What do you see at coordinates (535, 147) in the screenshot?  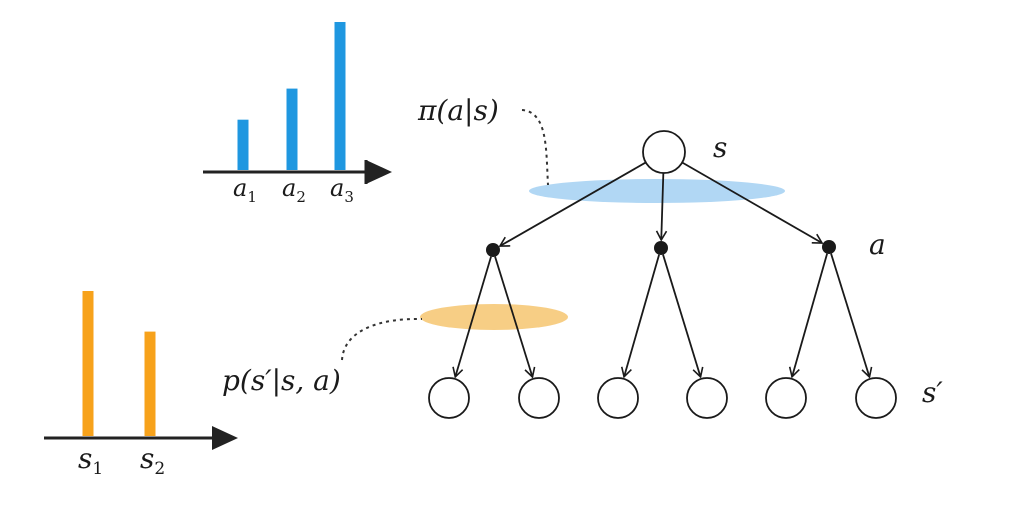 I see `policy-leader-line` at bounding box center [535, 147].